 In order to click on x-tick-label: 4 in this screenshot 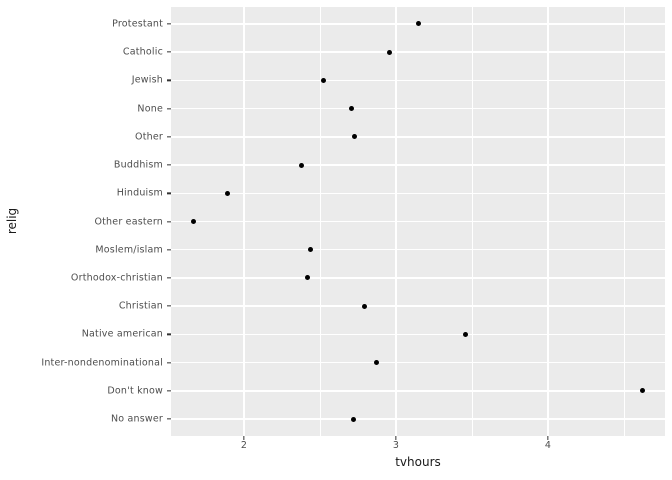, I will do `click(547, 445)`.